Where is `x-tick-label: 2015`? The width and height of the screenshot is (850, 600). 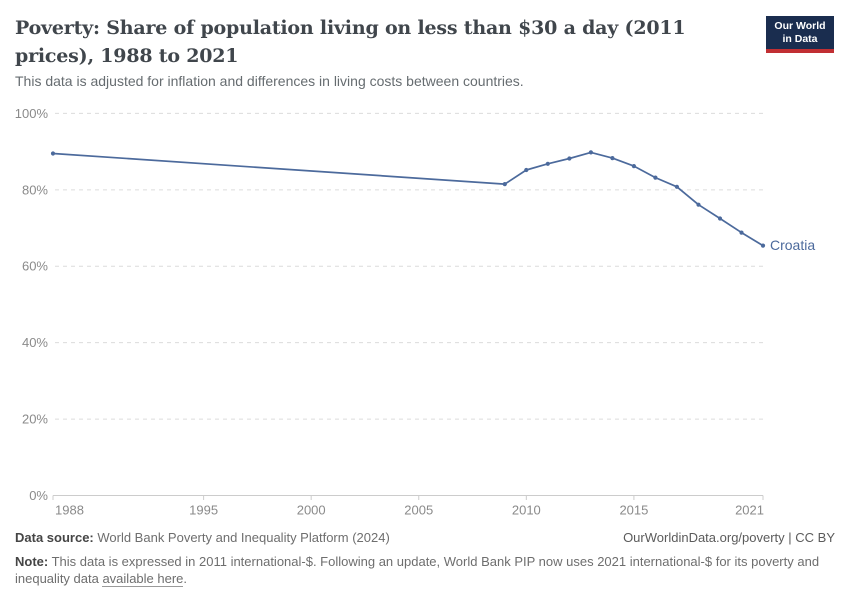 x-tick-label: 2015 is located at coordinates (633, 510).